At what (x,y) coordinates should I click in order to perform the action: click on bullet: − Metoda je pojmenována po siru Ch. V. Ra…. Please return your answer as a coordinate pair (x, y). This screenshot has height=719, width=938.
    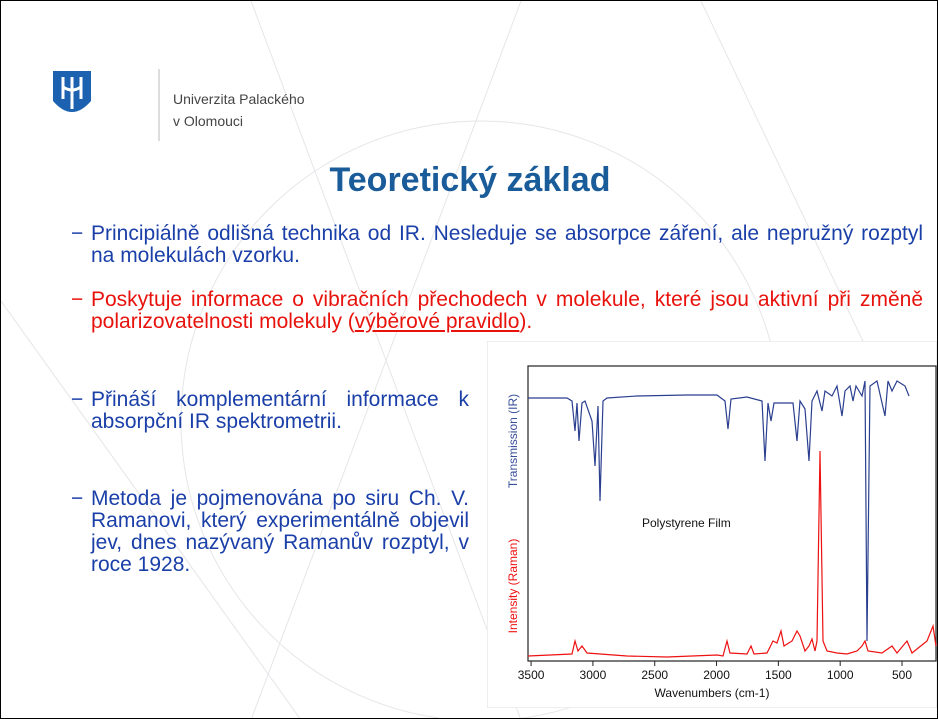
    Looking at the image, I should click on (270, 531).